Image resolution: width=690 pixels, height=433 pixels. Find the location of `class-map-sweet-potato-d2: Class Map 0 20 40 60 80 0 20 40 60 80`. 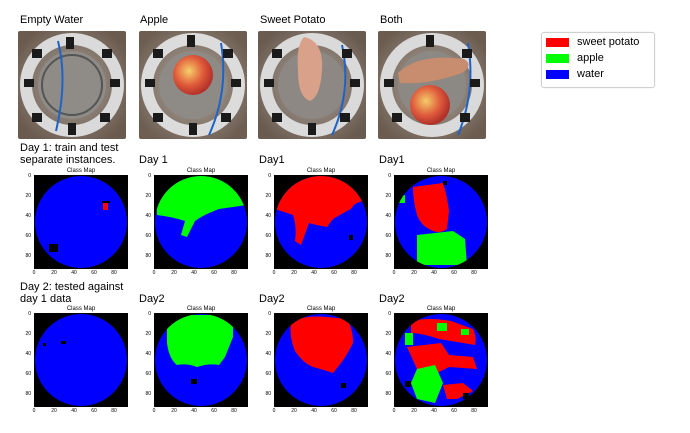

class-map-sweet-potato-d2: Class Map 0 20 40 60 80 0 20 40 60 80 is located at coordinates (313, 358).